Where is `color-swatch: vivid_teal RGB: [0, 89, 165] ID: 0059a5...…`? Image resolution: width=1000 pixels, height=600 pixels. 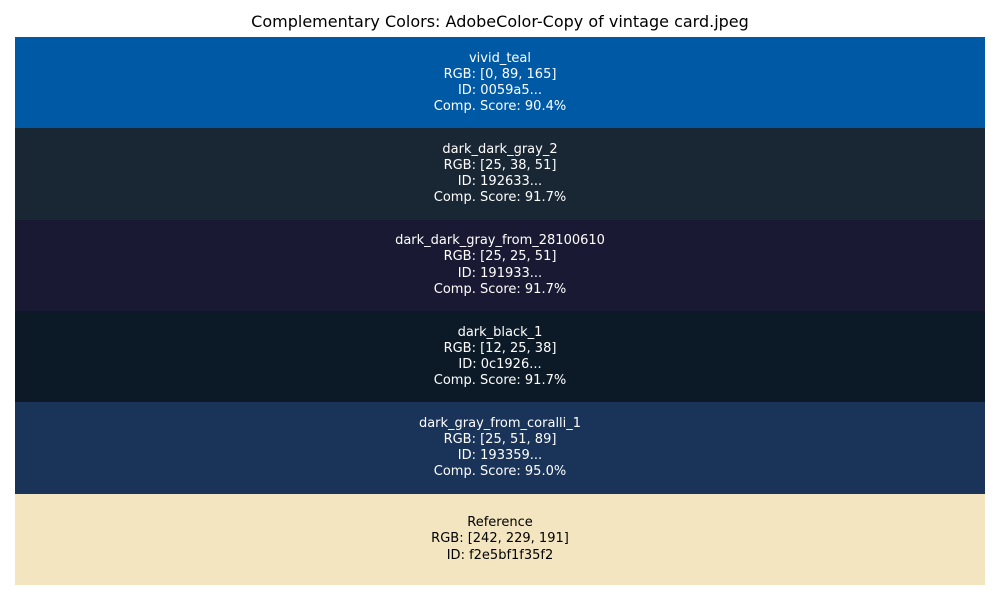
color-swatch: vivid_teal RGB: [0, 89, 165] ID: 0059a5...… is located at coordinates (500, 83).